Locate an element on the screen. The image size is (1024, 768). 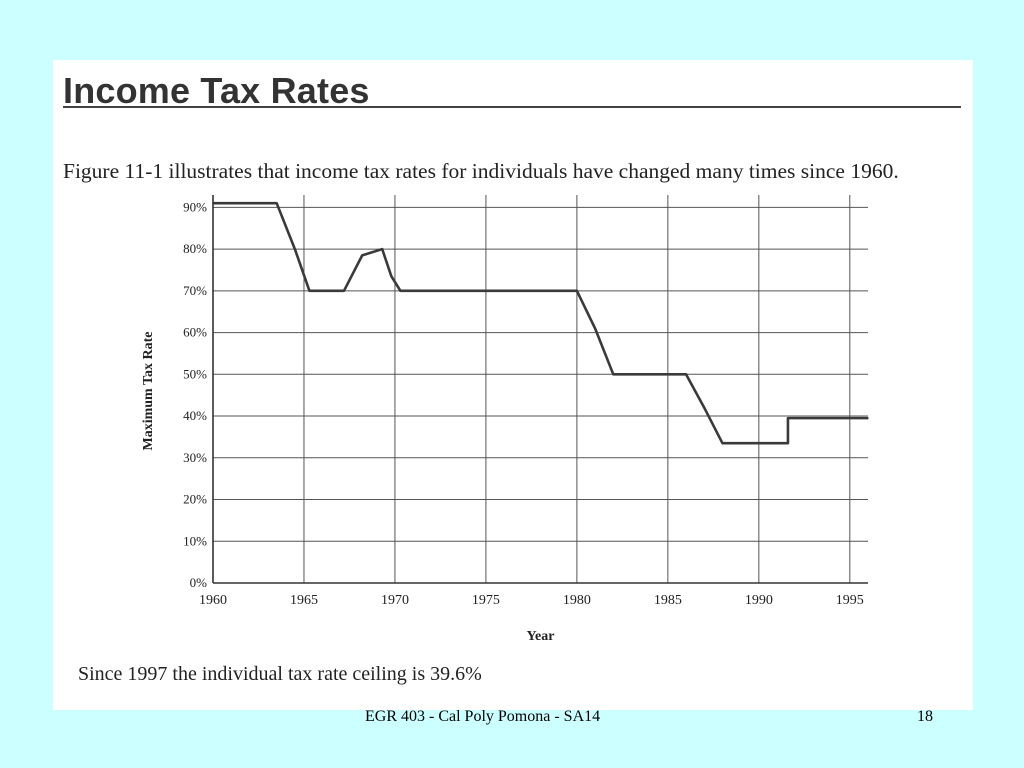
x-axis-title: Year is located at coordinates (541, 636).